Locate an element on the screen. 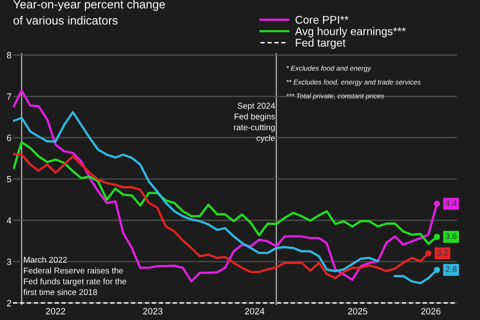  legend-label: Fed target is located at coordinates (321, 43).